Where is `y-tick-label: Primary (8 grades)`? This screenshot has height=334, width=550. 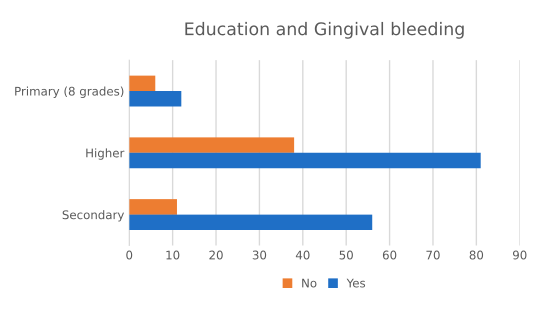
y-tick-label: Primary (8 grades) is located at coordinates (69, 92).